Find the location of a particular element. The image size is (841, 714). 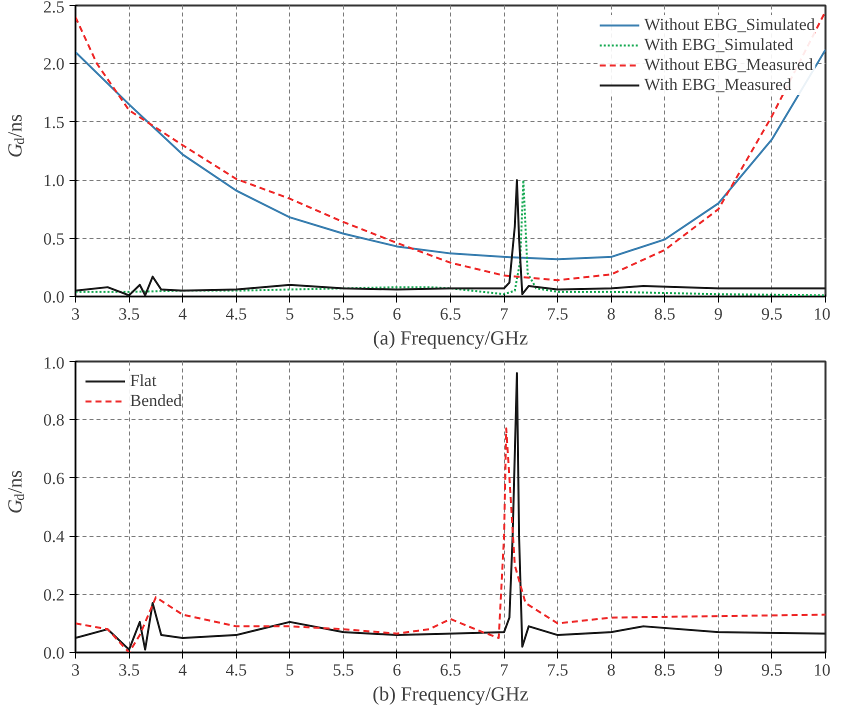

y-tick-label: 0.4 is located at coordinates (54, 536).